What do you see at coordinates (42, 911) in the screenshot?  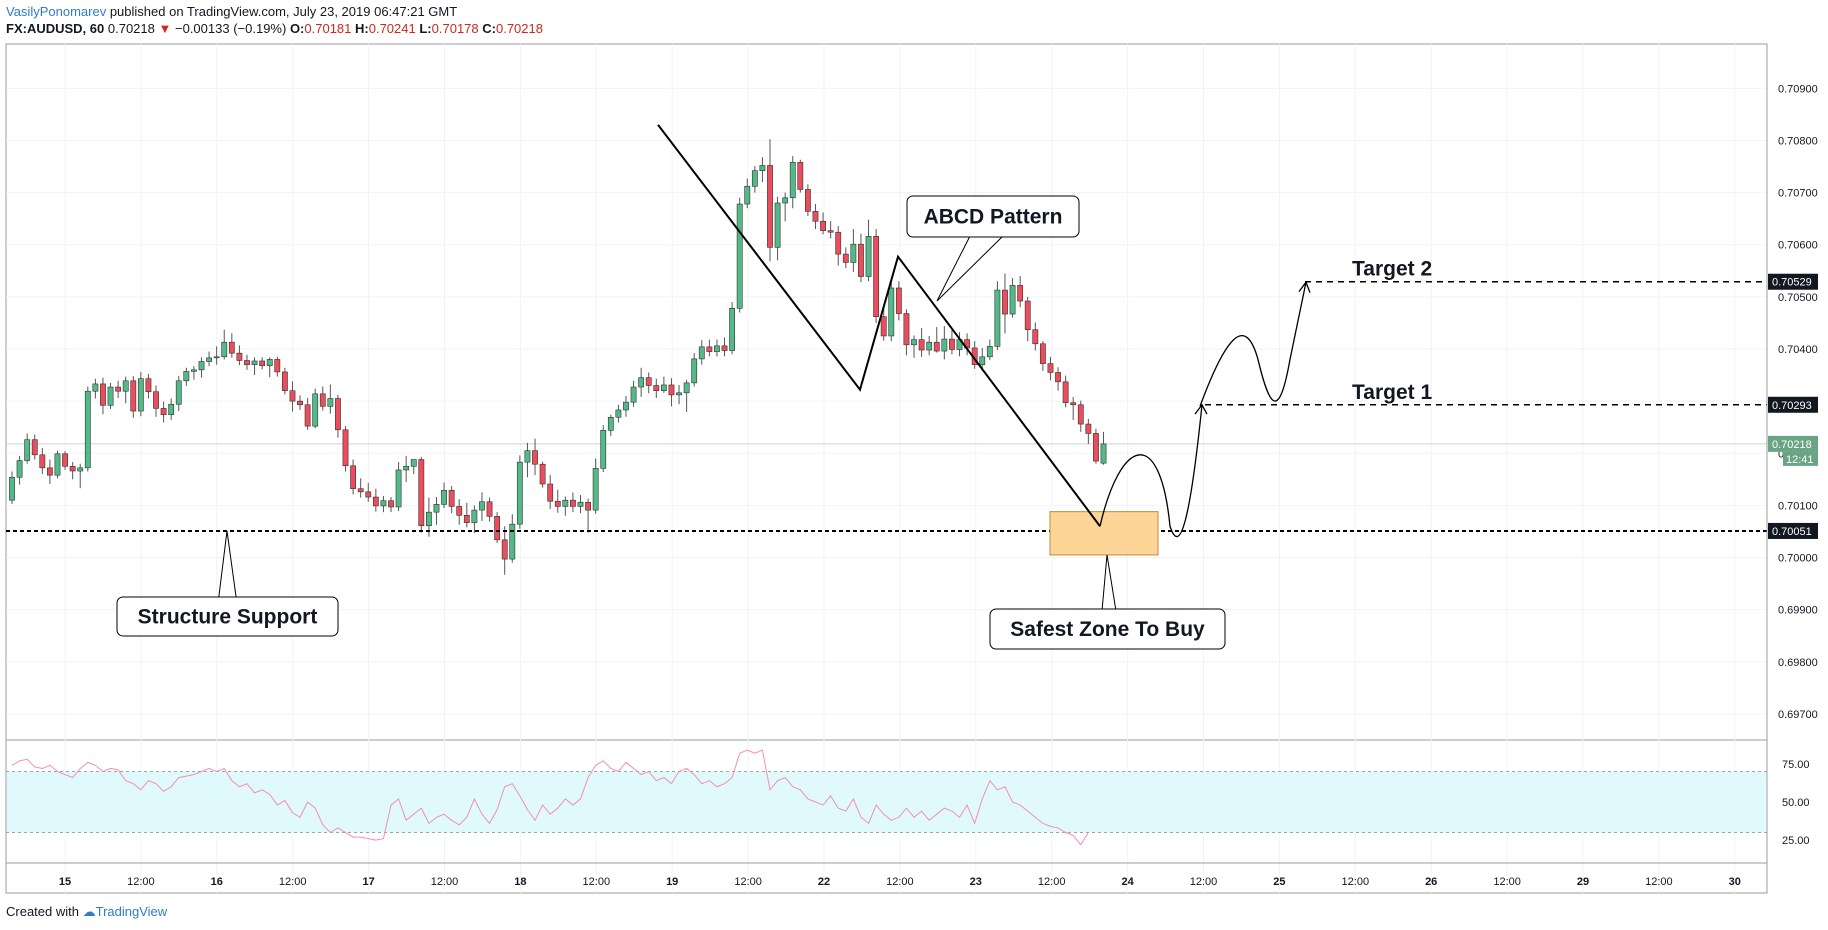 I see `created-with-label: Created with` at bounding box center [42, 911].